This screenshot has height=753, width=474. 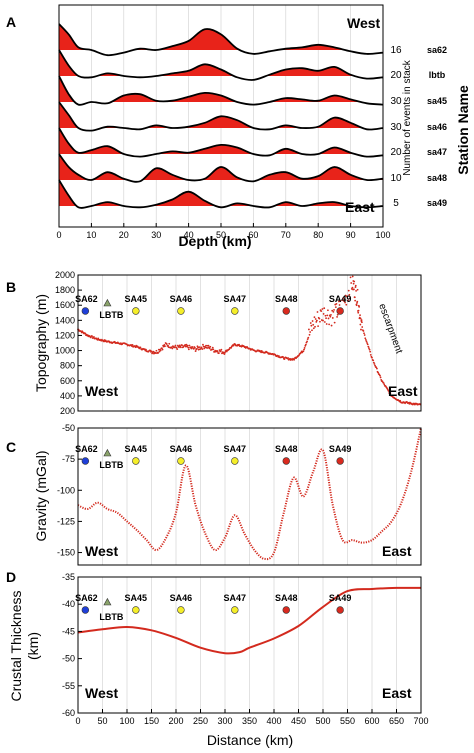 I want to click on y-tick-label: -45, so click(x=68, y=631).